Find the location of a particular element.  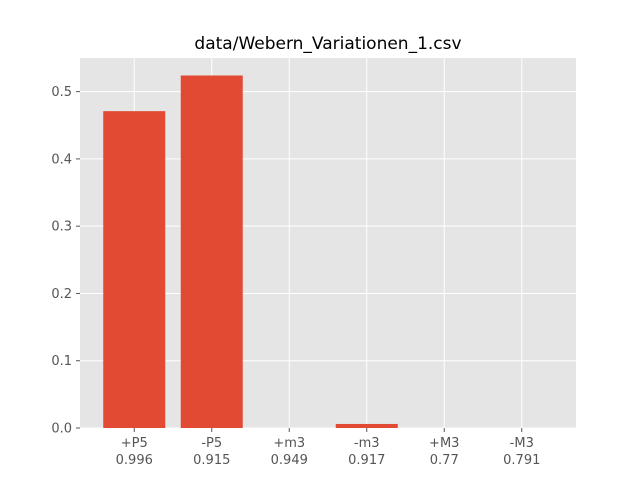

x-tick-sublabel: 0.791 is located at coordinates (521, 460).